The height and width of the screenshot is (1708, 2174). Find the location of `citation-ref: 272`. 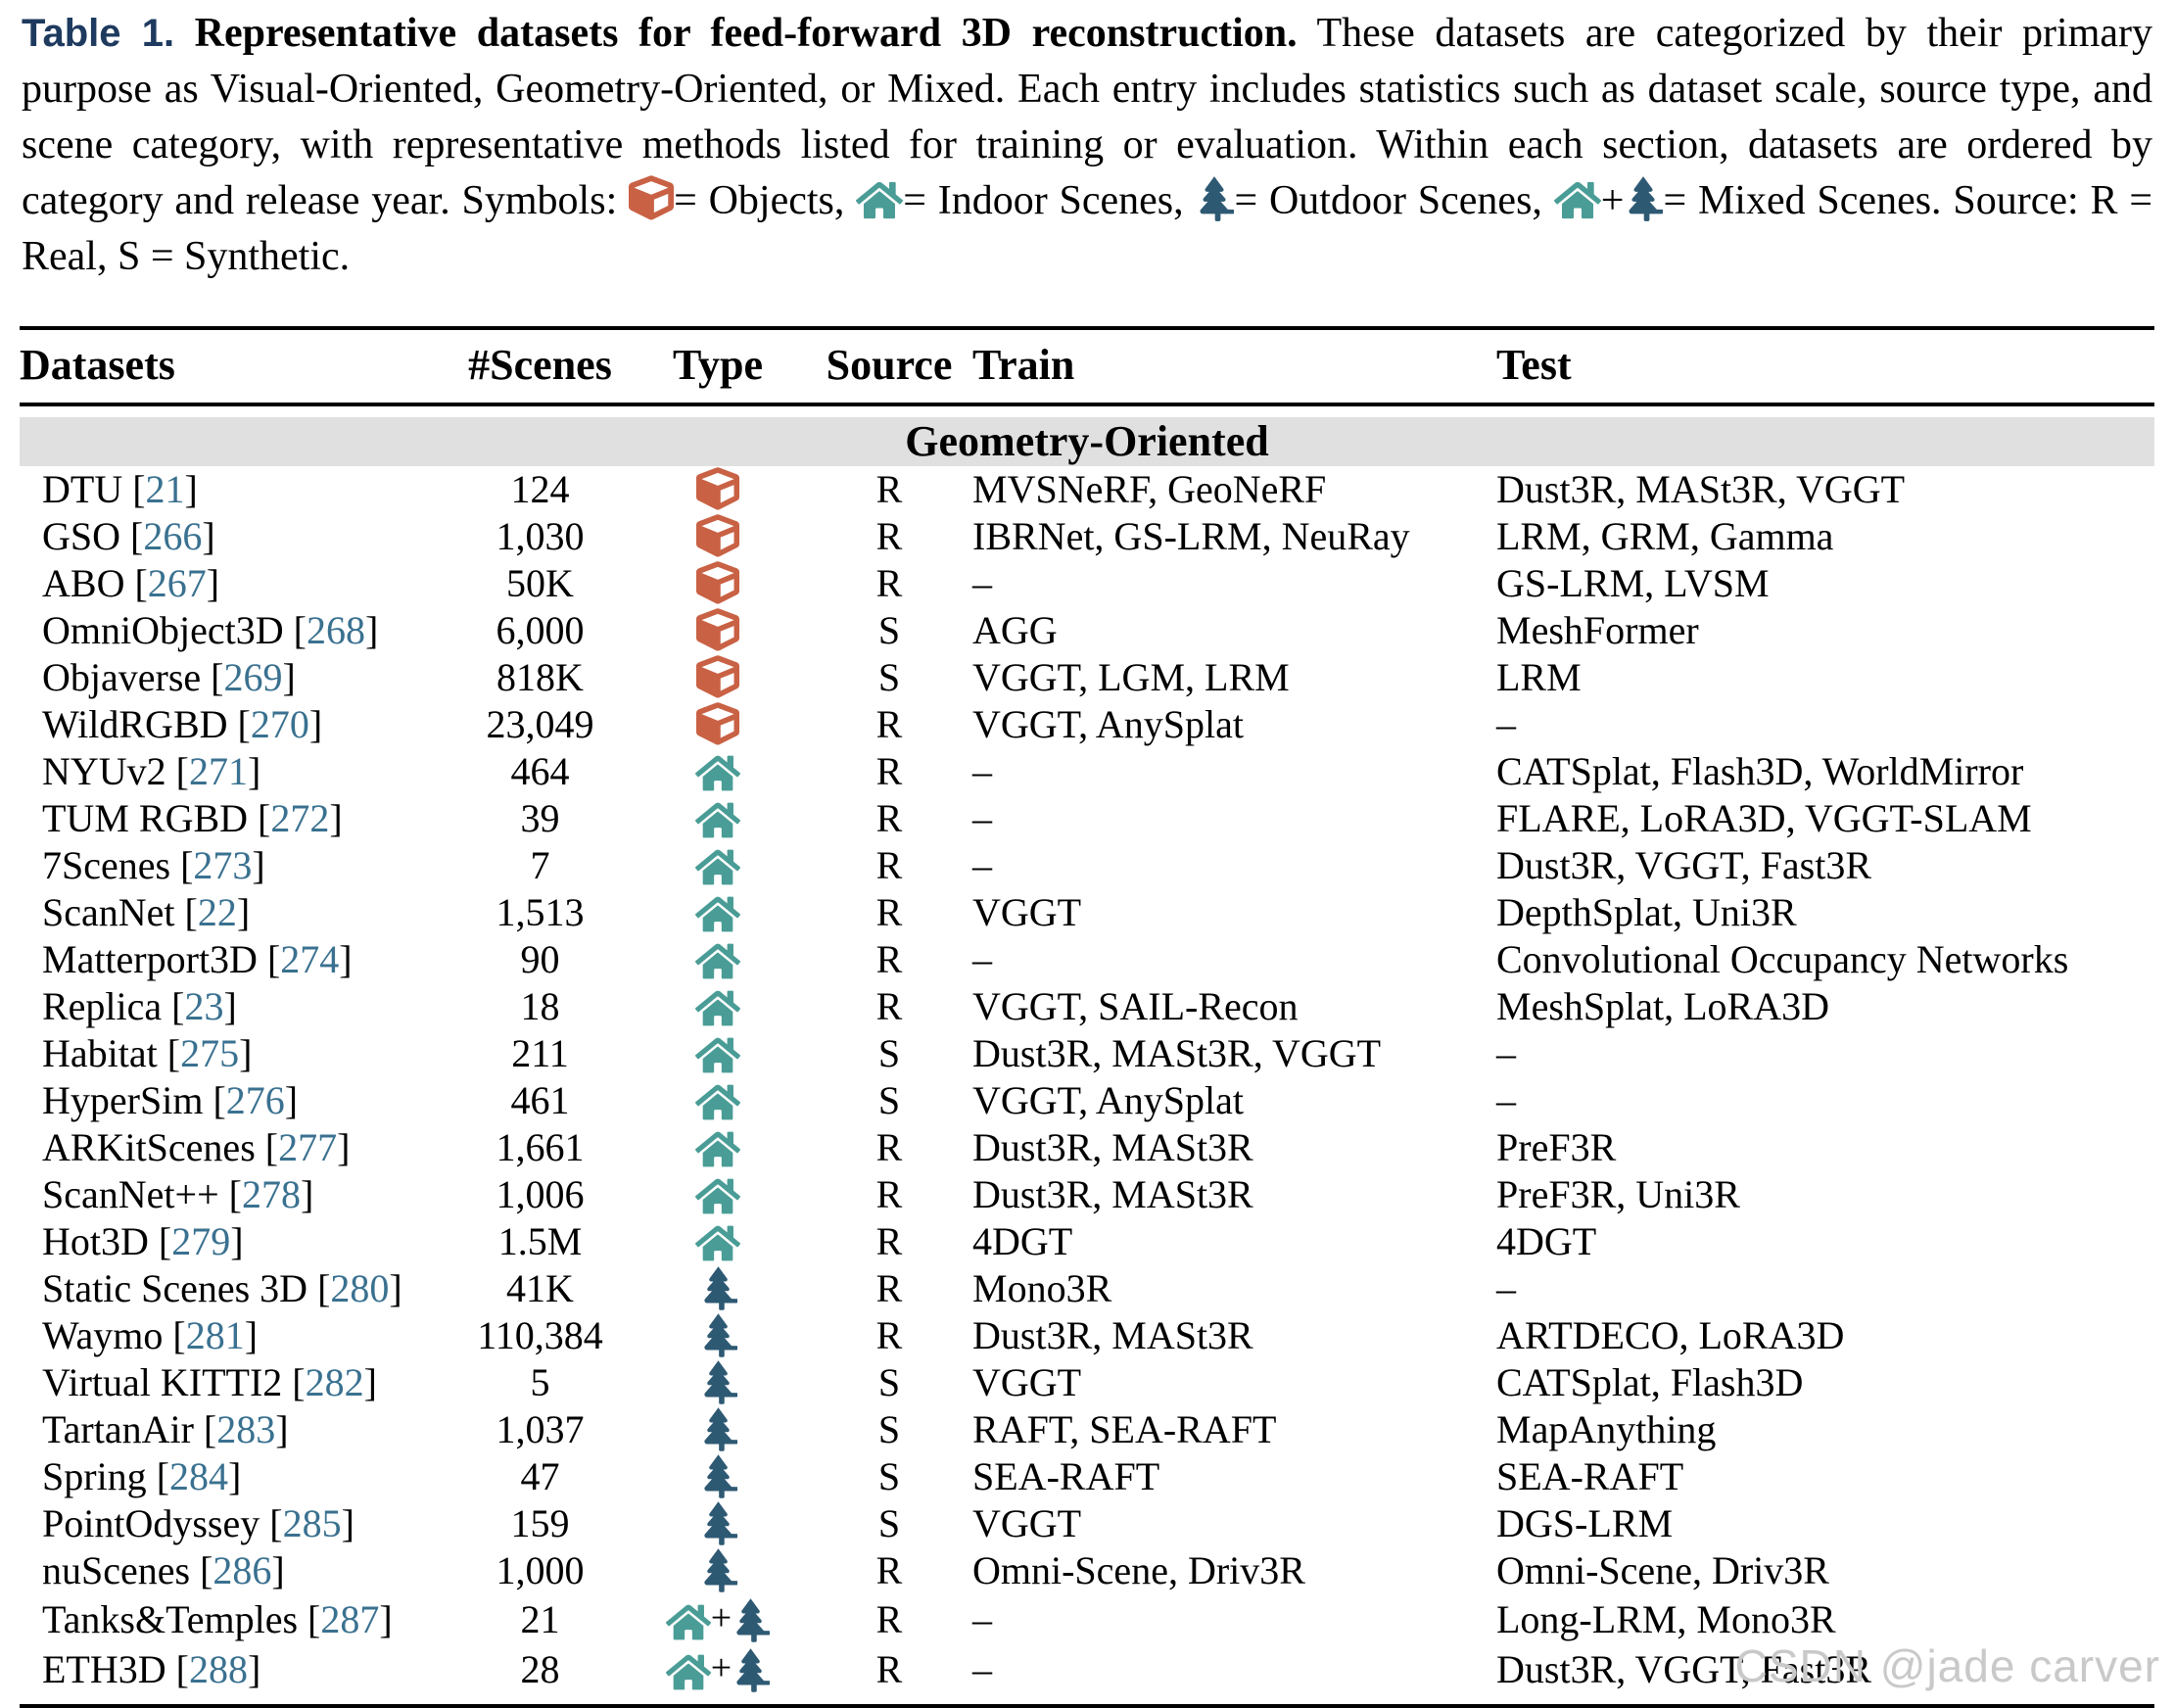

citation-ref: 272 is located at coordinates (300, 818).